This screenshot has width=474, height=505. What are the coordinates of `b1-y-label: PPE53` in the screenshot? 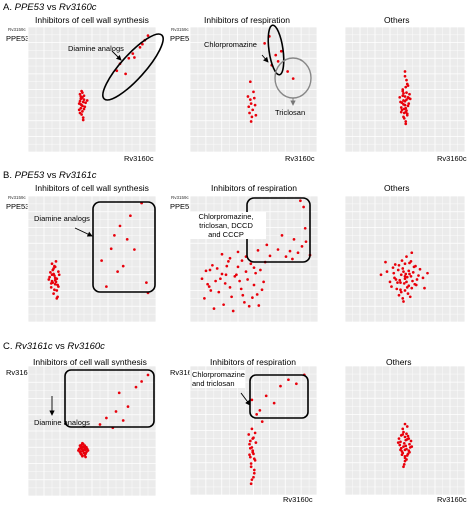 It's located at (18, 206).